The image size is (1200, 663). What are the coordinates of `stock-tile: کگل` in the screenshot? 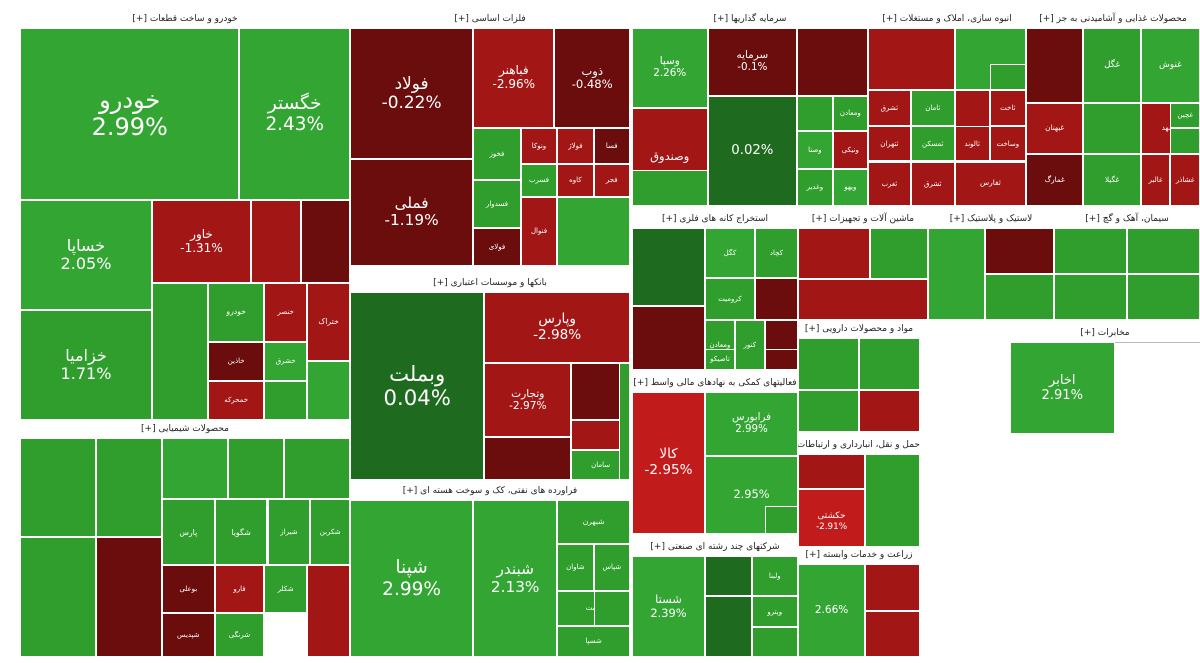 It's located at (730, 253).